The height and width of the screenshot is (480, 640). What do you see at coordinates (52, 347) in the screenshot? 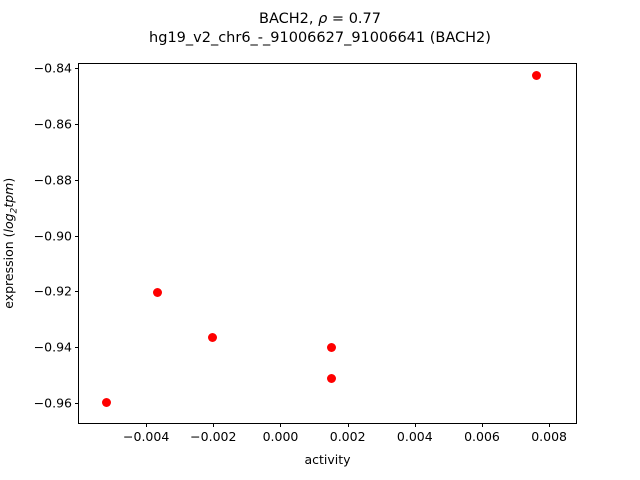
I see `y-axis-tick-label: −0.94` at bounding box center [52, 347].